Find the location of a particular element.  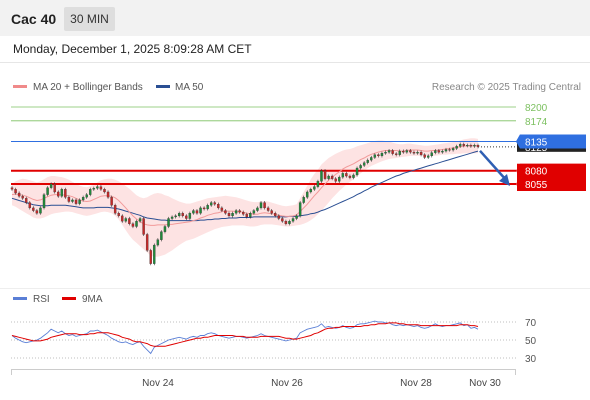

timeframe-button: 30 MIN is located at coordinates (89, 19).